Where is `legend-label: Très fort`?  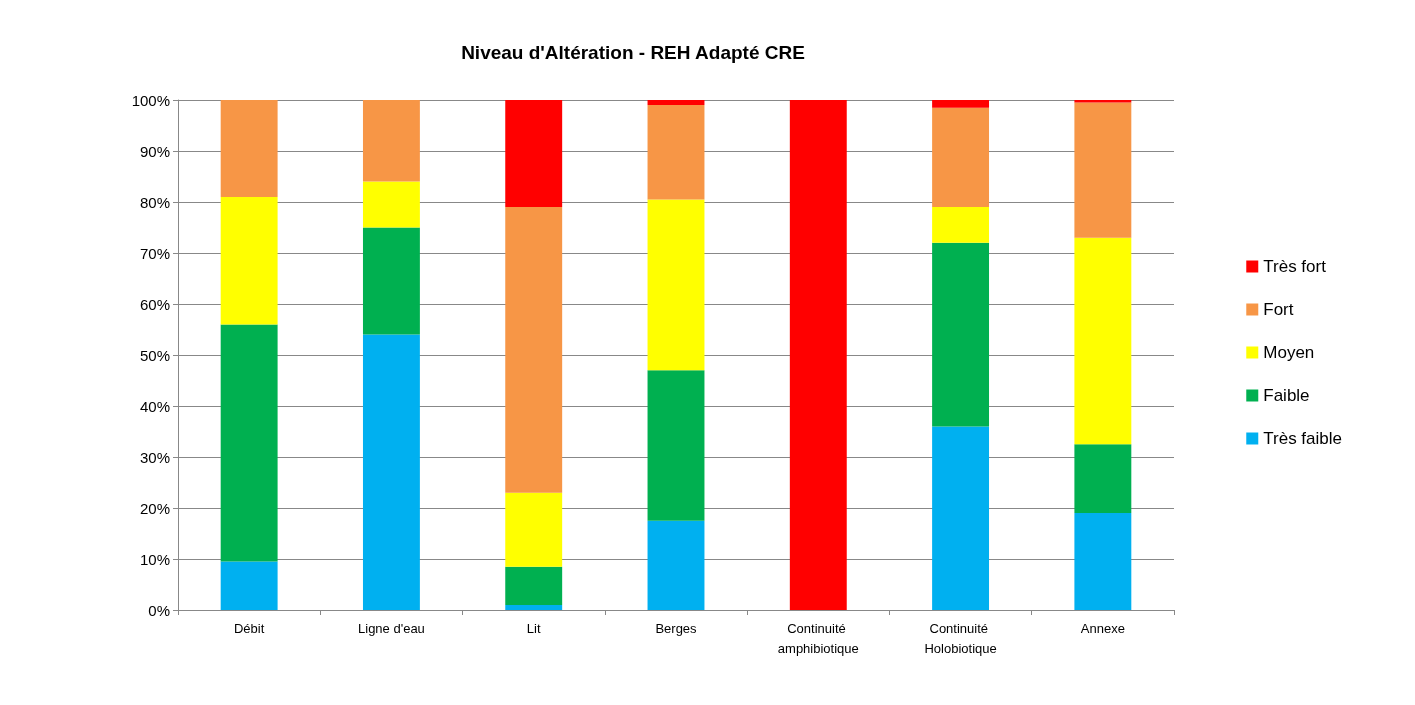
legend-label: Très fort is located at coordinates (1295, 266).